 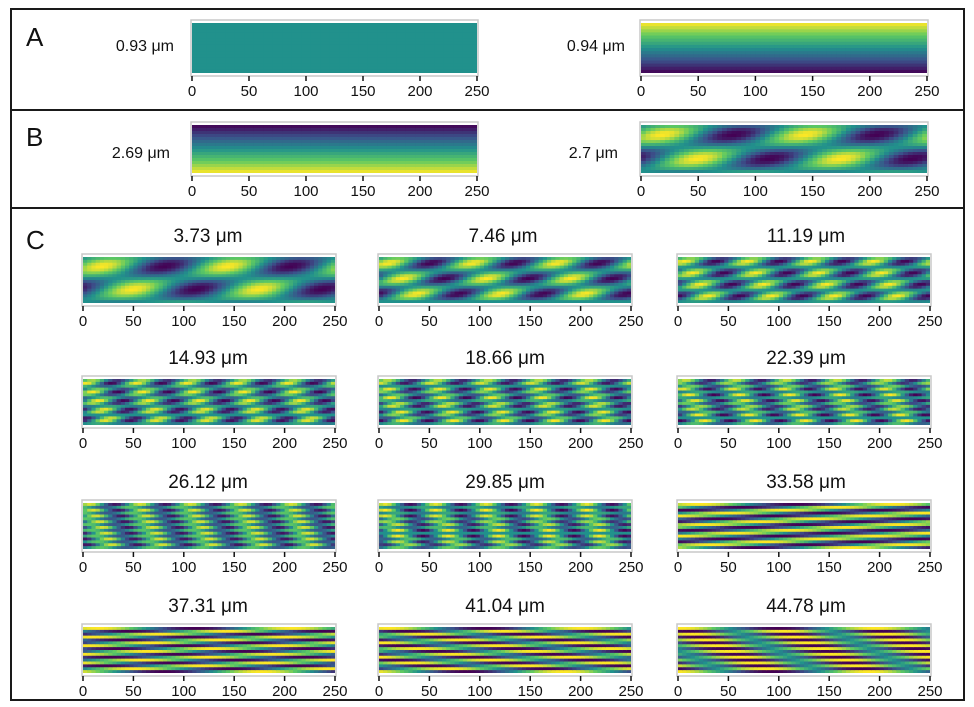 What do you see at coordinates (806, 236) in the screenshot?
I see `plot-title: 11.19 μm` at bounding box center [806, 236].